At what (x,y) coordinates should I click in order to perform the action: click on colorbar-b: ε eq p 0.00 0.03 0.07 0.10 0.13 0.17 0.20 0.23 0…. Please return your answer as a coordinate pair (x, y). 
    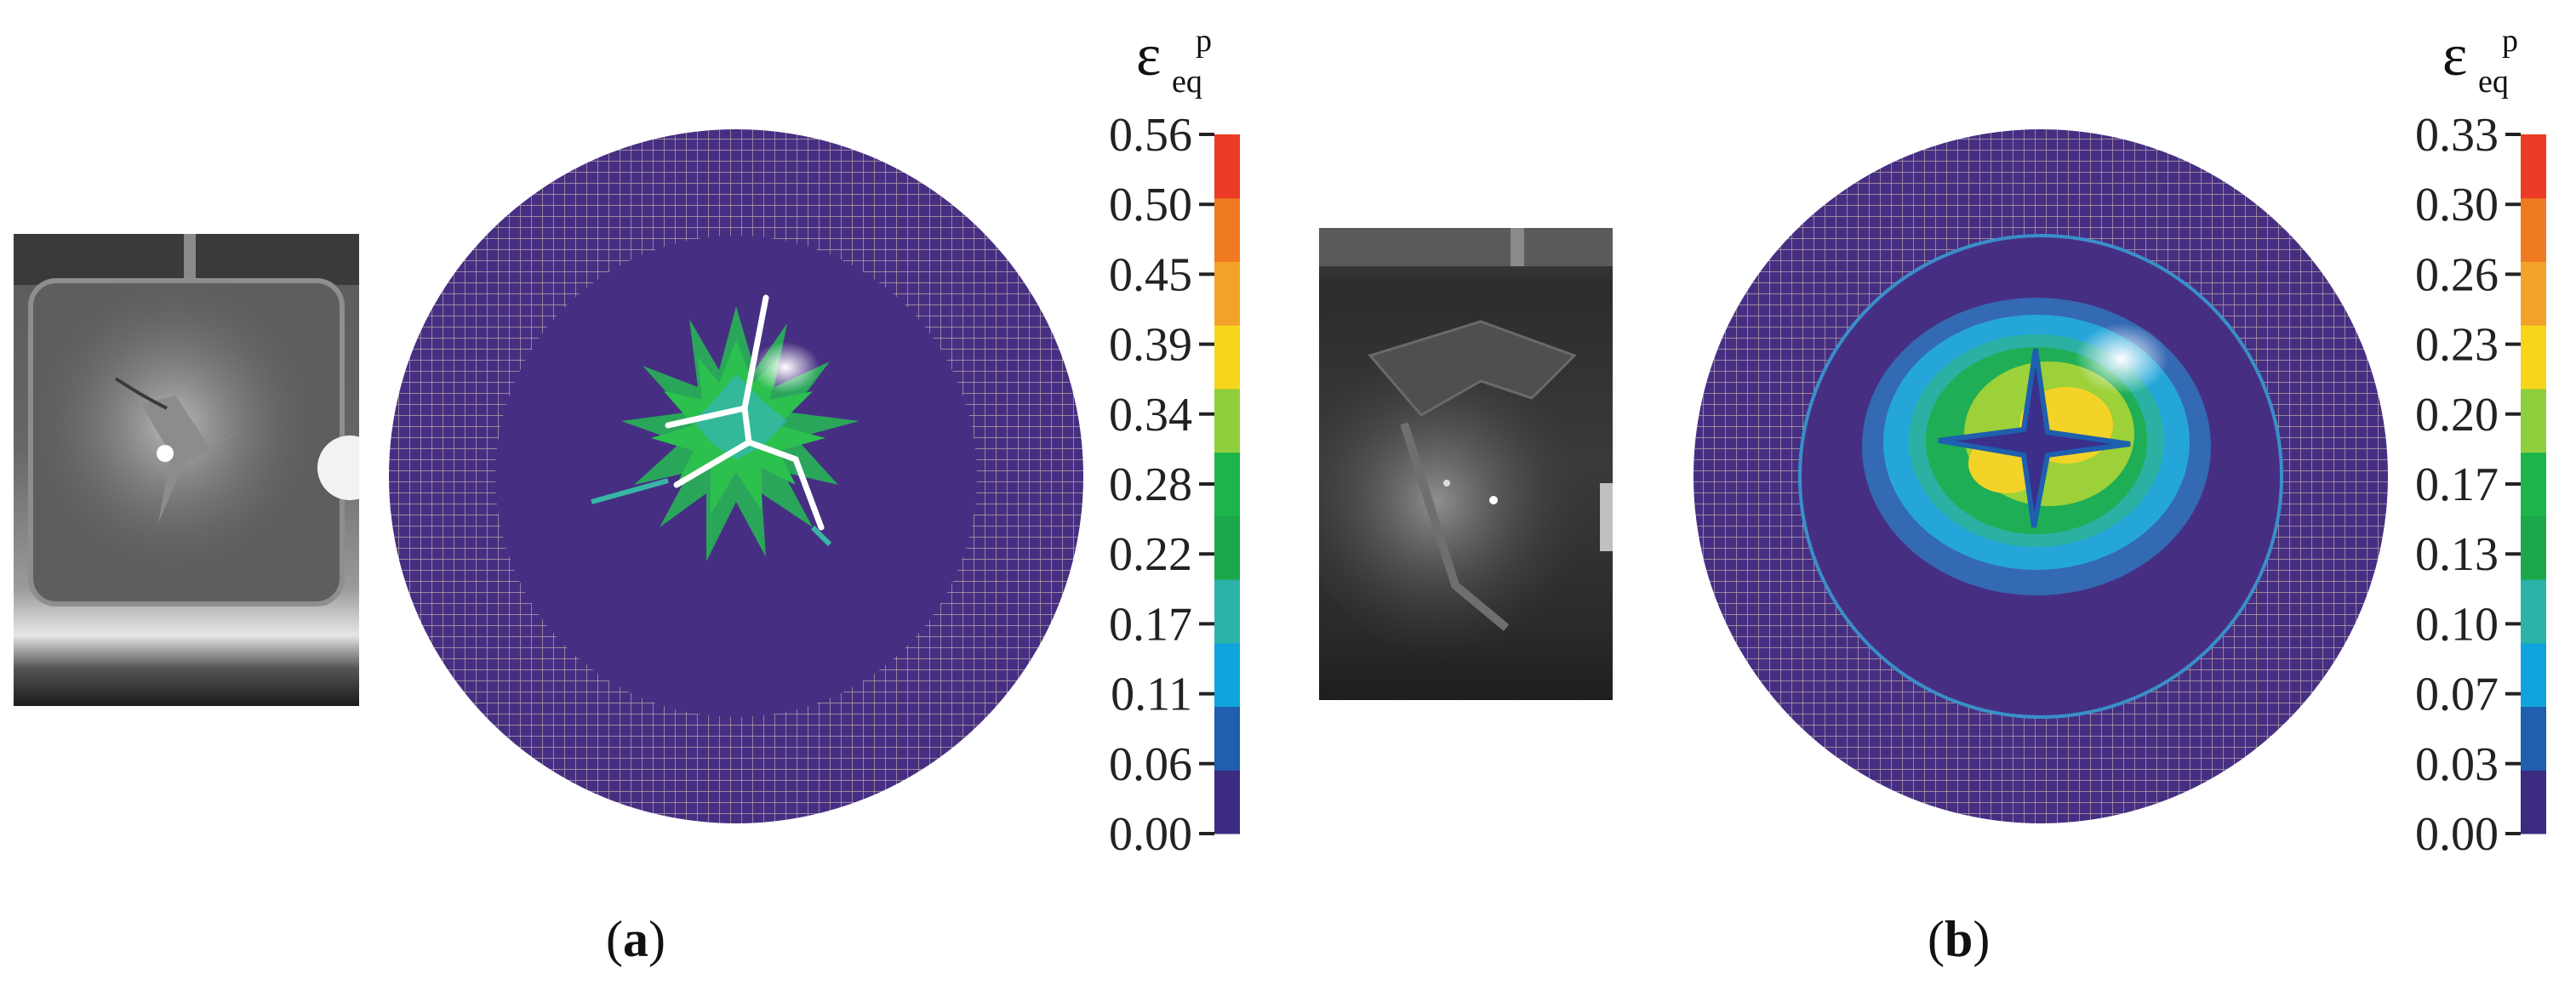
    Looking at the image, I should click on (2480, 442).